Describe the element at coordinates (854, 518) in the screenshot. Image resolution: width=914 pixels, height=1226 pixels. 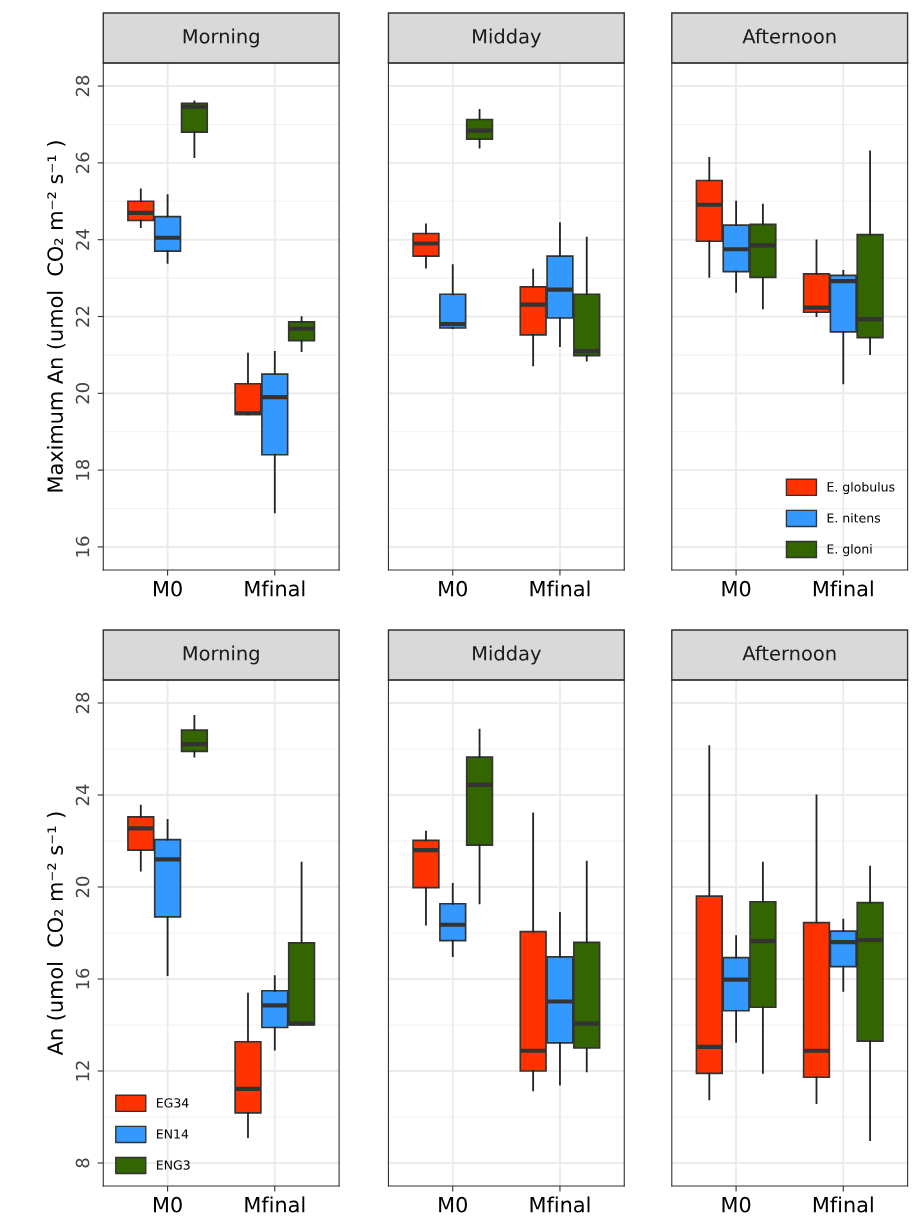
I see `legend-label: E. nitens` at that location.